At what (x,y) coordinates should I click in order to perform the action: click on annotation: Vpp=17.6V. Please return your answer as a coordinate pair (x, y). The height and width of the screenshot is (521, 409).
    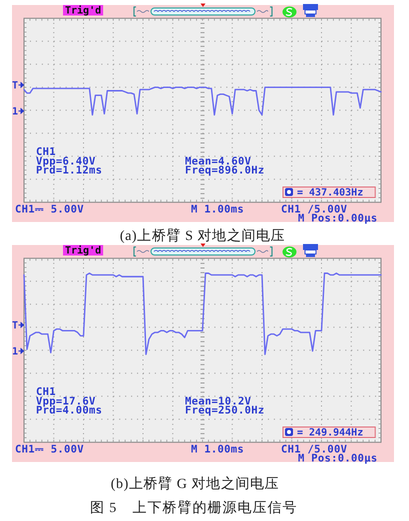
    Looking at the image, I should click on (66, 402).